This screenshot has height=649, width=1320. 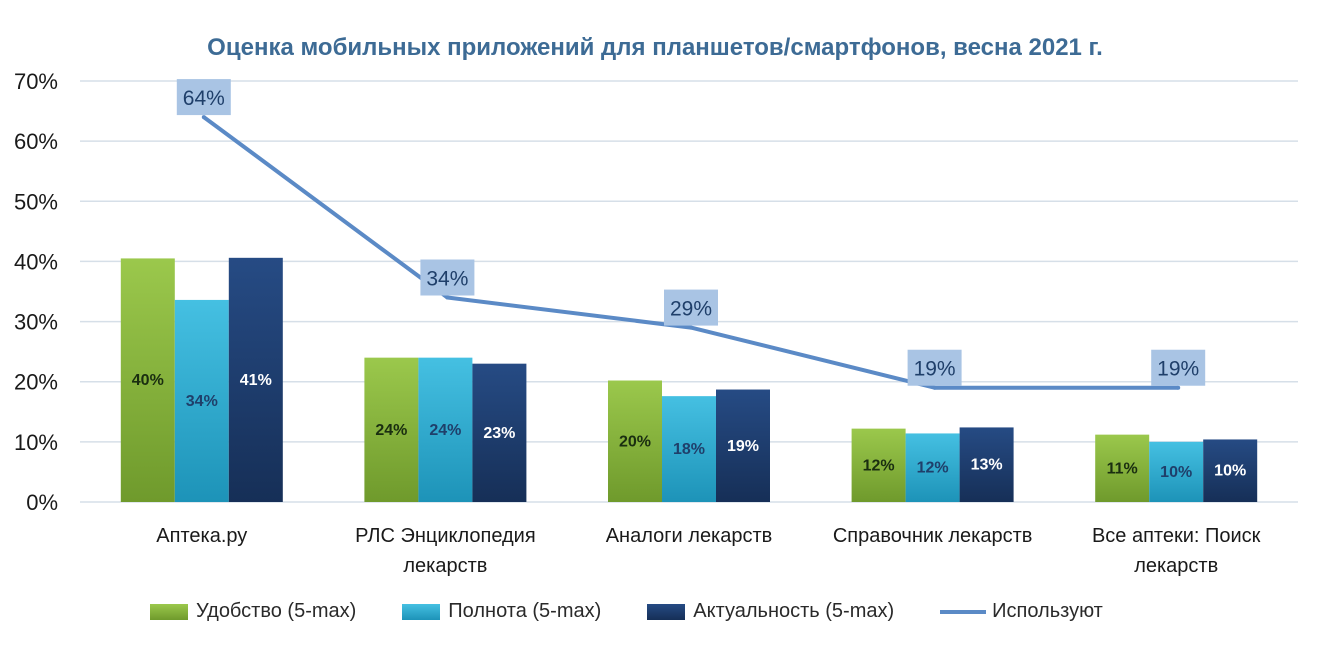 I want to click on legend-item-polnota: Полнота (5-max), so click(x=501, y=611).